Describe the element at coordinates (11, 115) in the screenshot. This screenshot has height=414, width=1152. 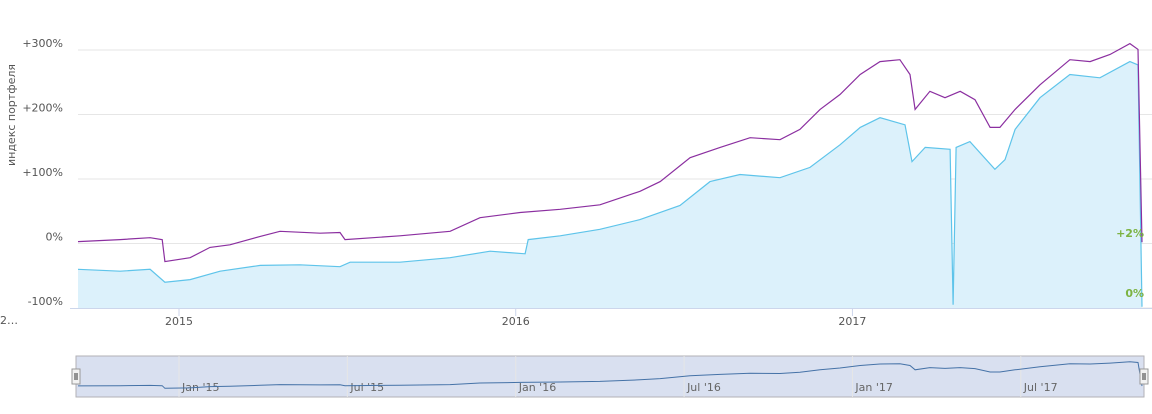
I see `y-axis-label: индекс портфеля` at that location.